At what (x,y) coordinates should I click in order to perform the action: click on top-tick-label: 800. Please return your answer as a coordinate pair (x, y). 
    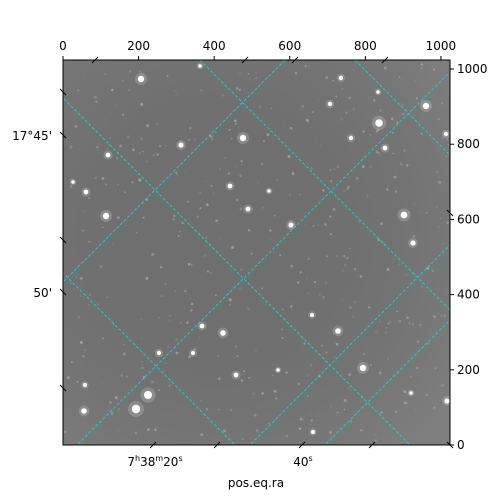
    Looking at the image, I should click on (365, 46).